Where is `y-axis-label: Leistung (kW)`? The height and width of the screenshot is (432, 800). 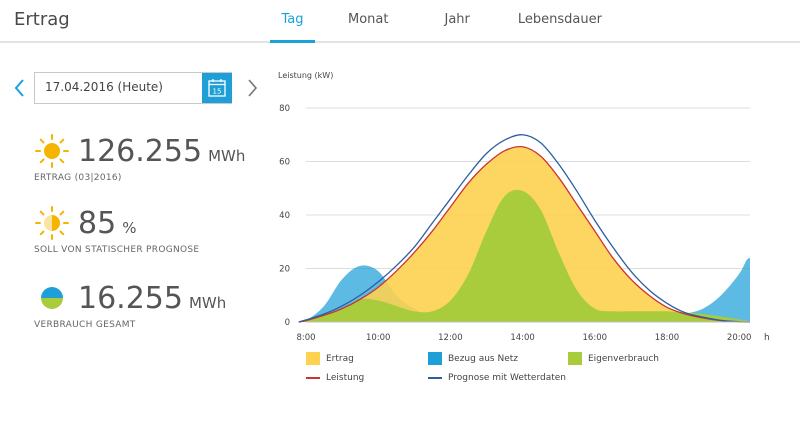
y-axis-label: Leistung (kW) is located at coordinates (305, 75).